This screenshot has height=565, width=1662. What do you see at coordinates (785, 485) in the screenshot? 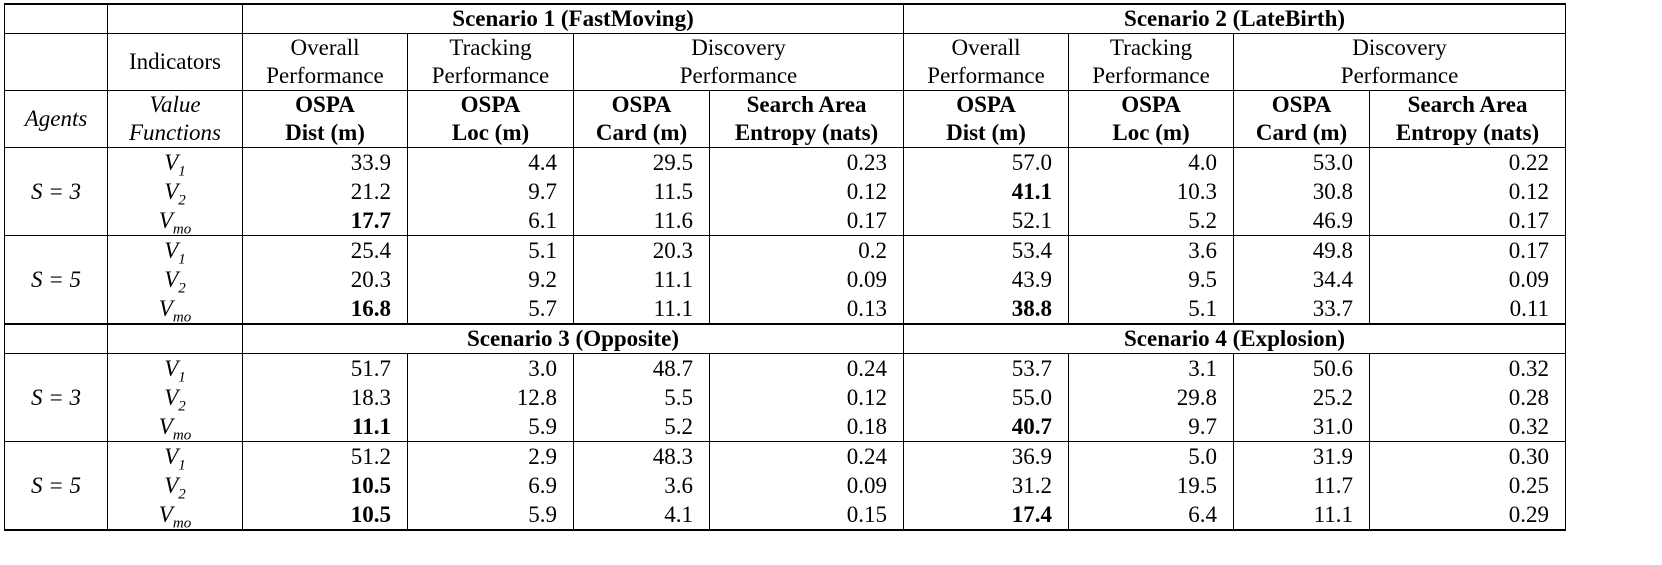
I see `data-row: S = 5 V1 51.2 2.9 48.3 0.24 36.9 5.0 31.9 0.30` at bounding box center [785, 485].